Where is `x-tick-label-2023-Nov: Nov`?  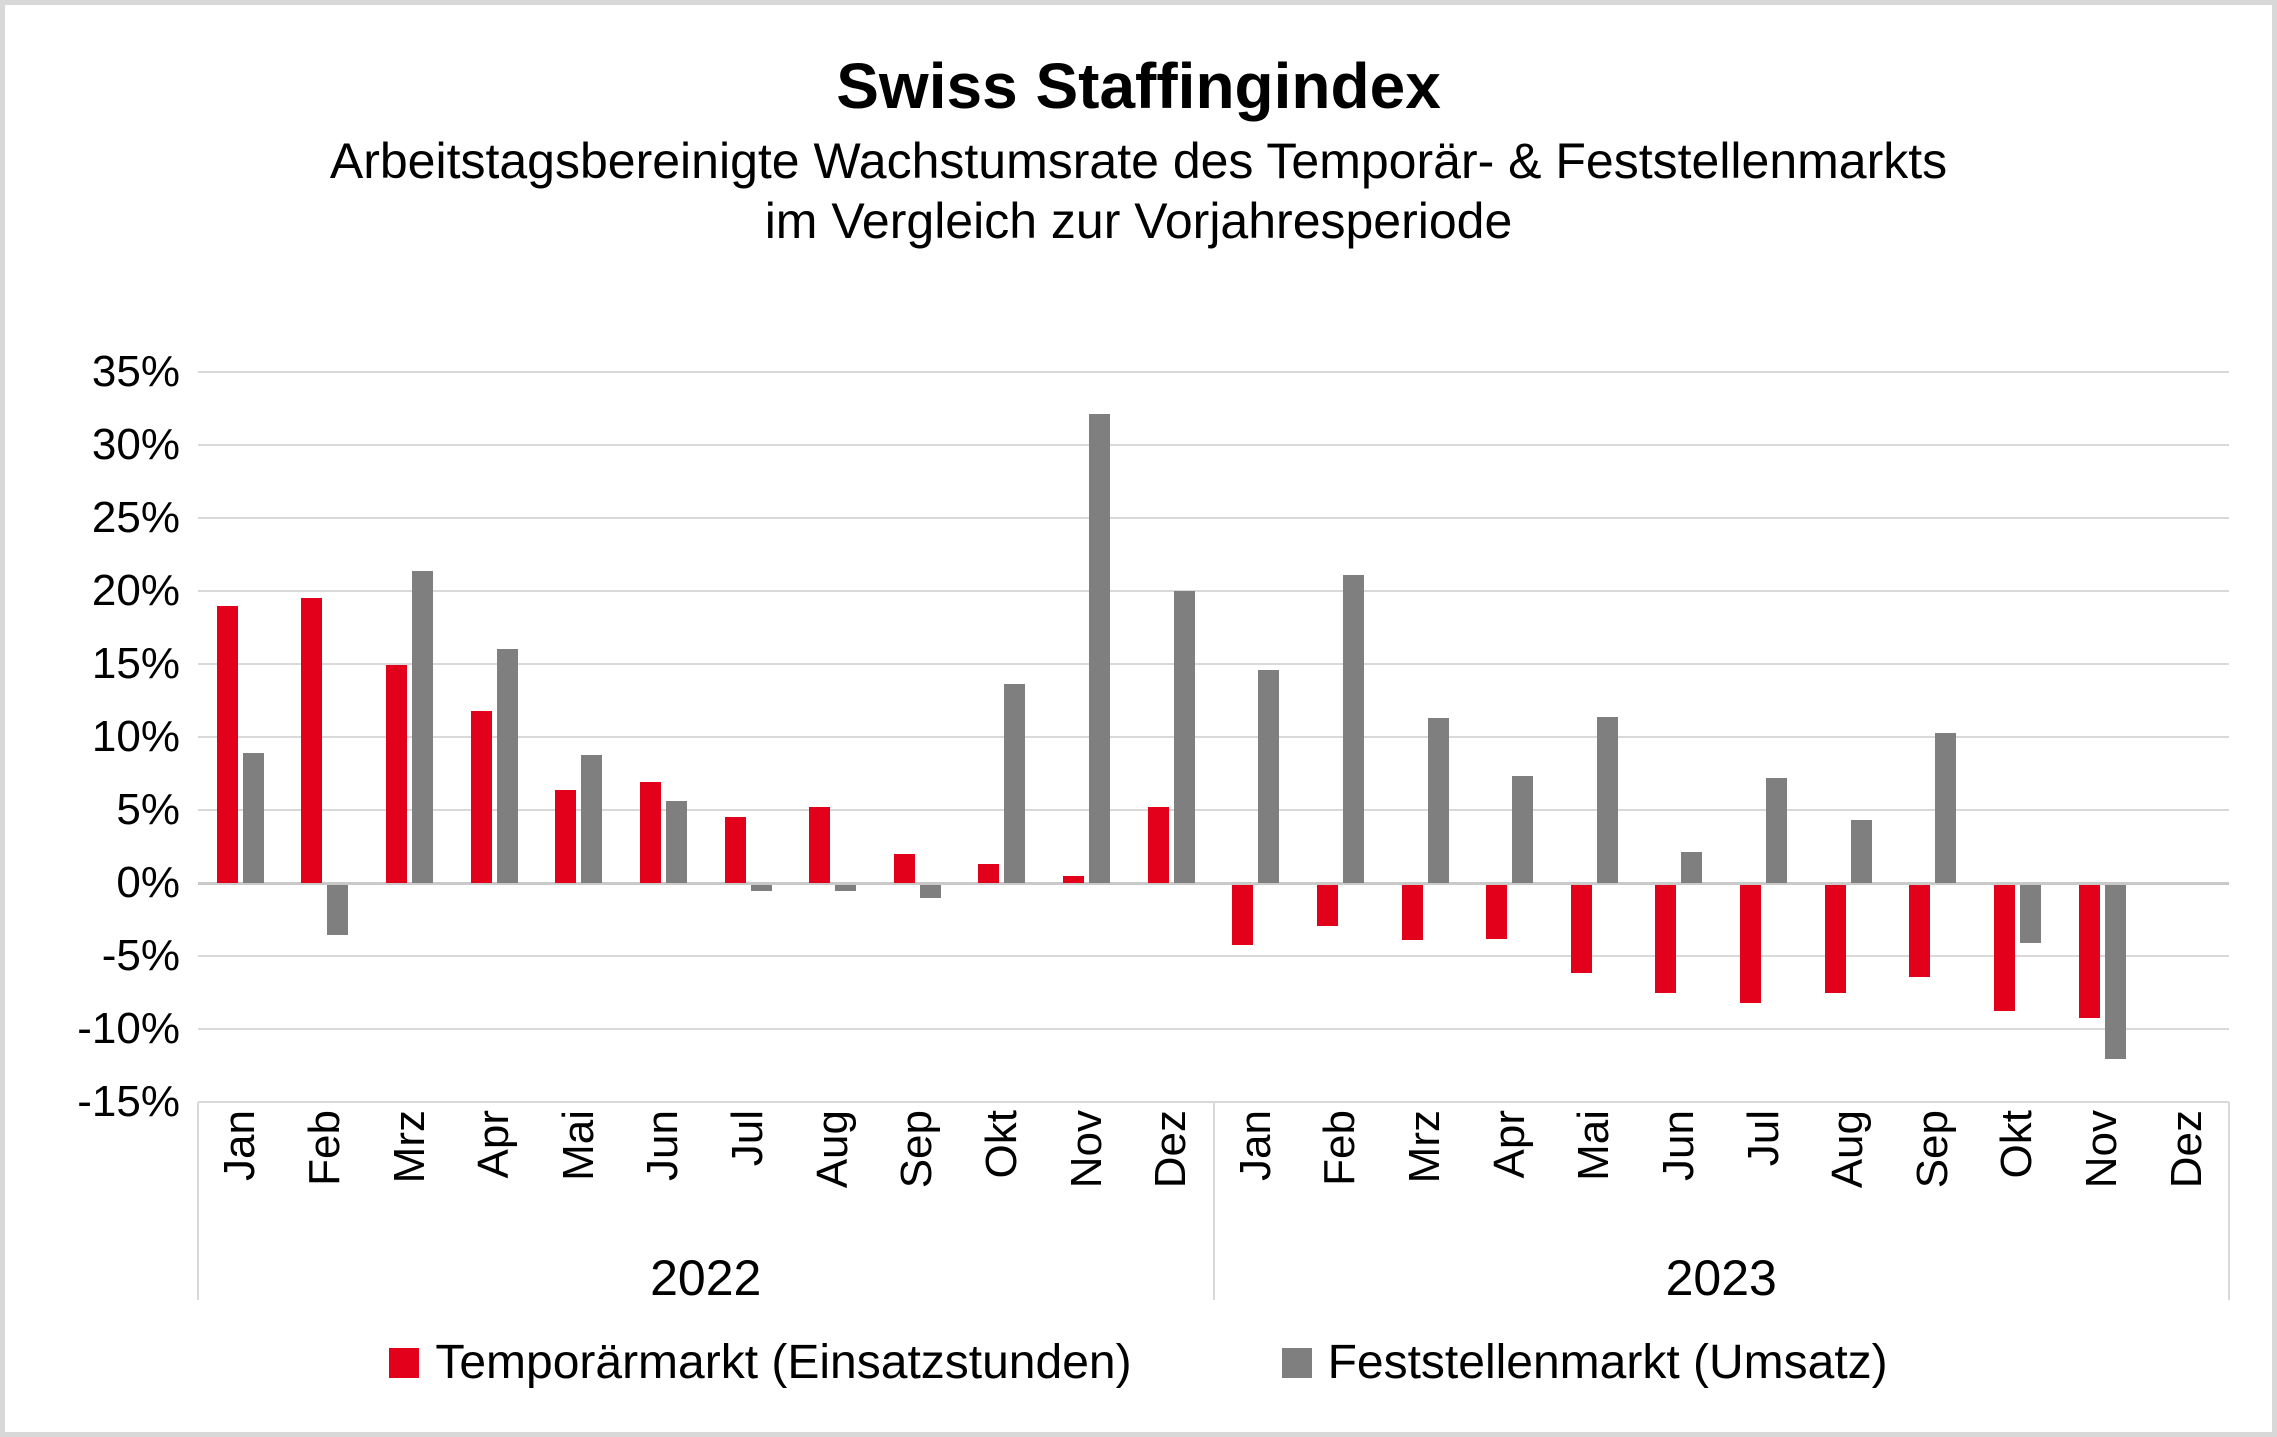 x-tick-label-2023-Nov: Nov is located at coordinates (2102, 1149).